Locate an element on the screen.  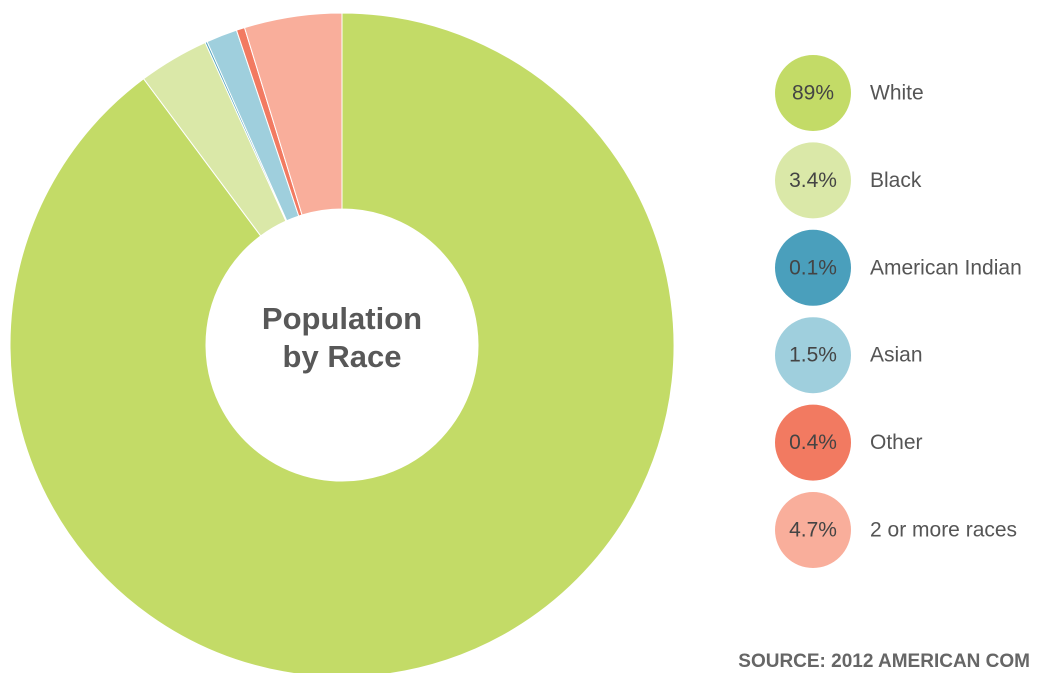
legend-value-label: 3.4% is located at coordinates (813, 180).